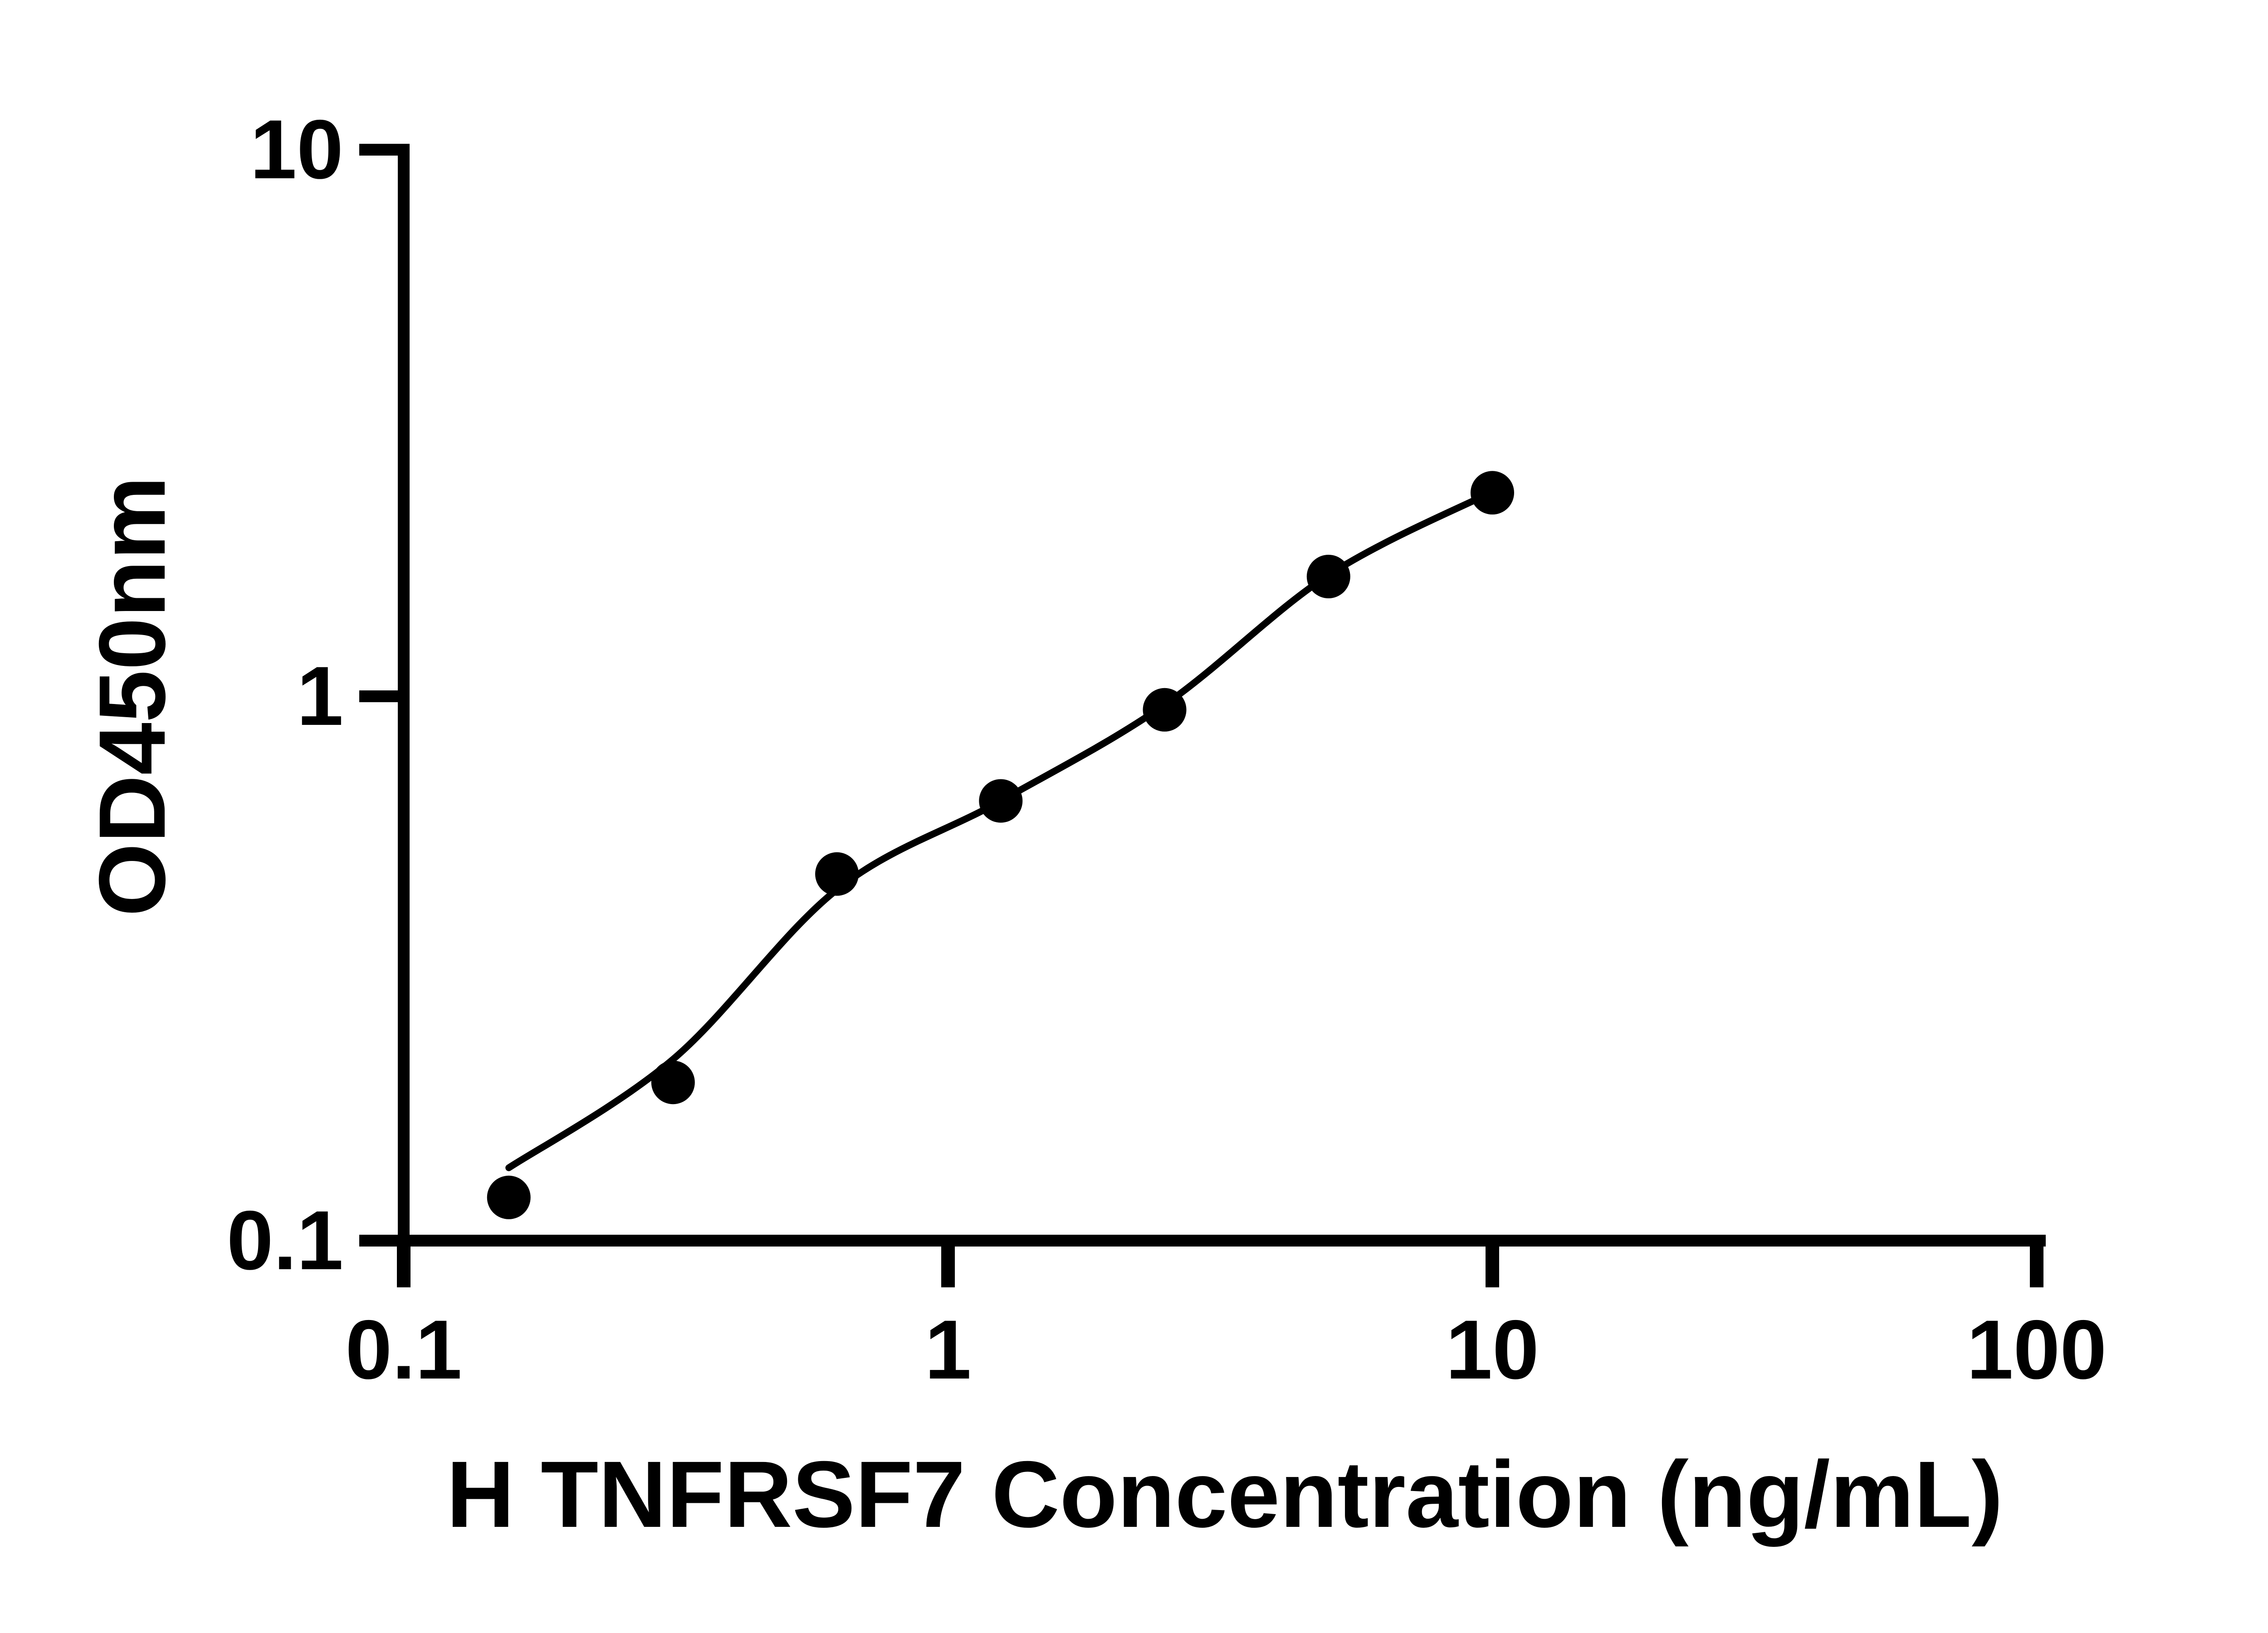  Describe the element at coordinates (1224, 1494) in the screenshot. I see `x-axis-title: H TNFRSF7 Concentration (ng/mL)` at that location.